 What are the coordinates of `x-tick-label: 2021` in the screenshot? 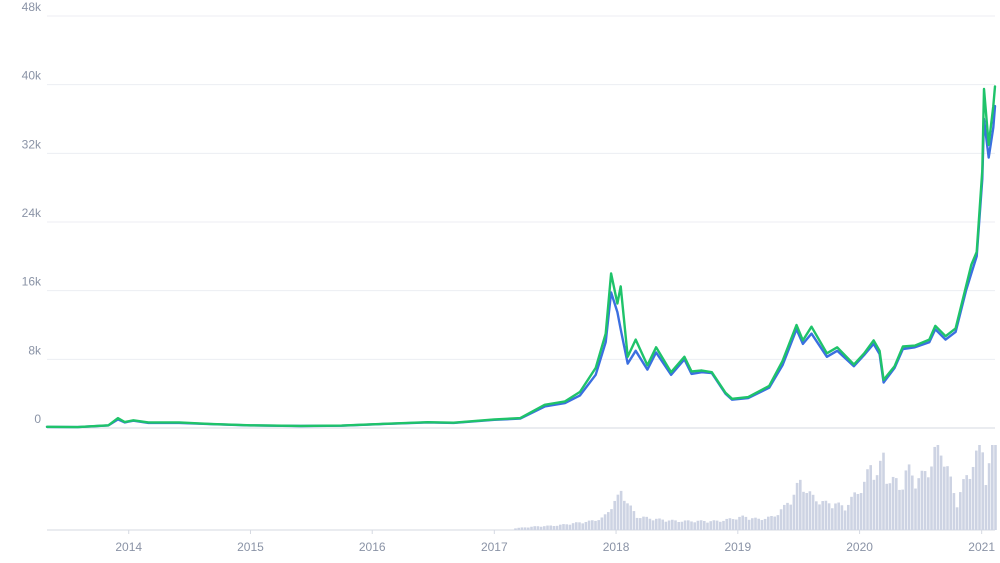 It's located at (981, 547).